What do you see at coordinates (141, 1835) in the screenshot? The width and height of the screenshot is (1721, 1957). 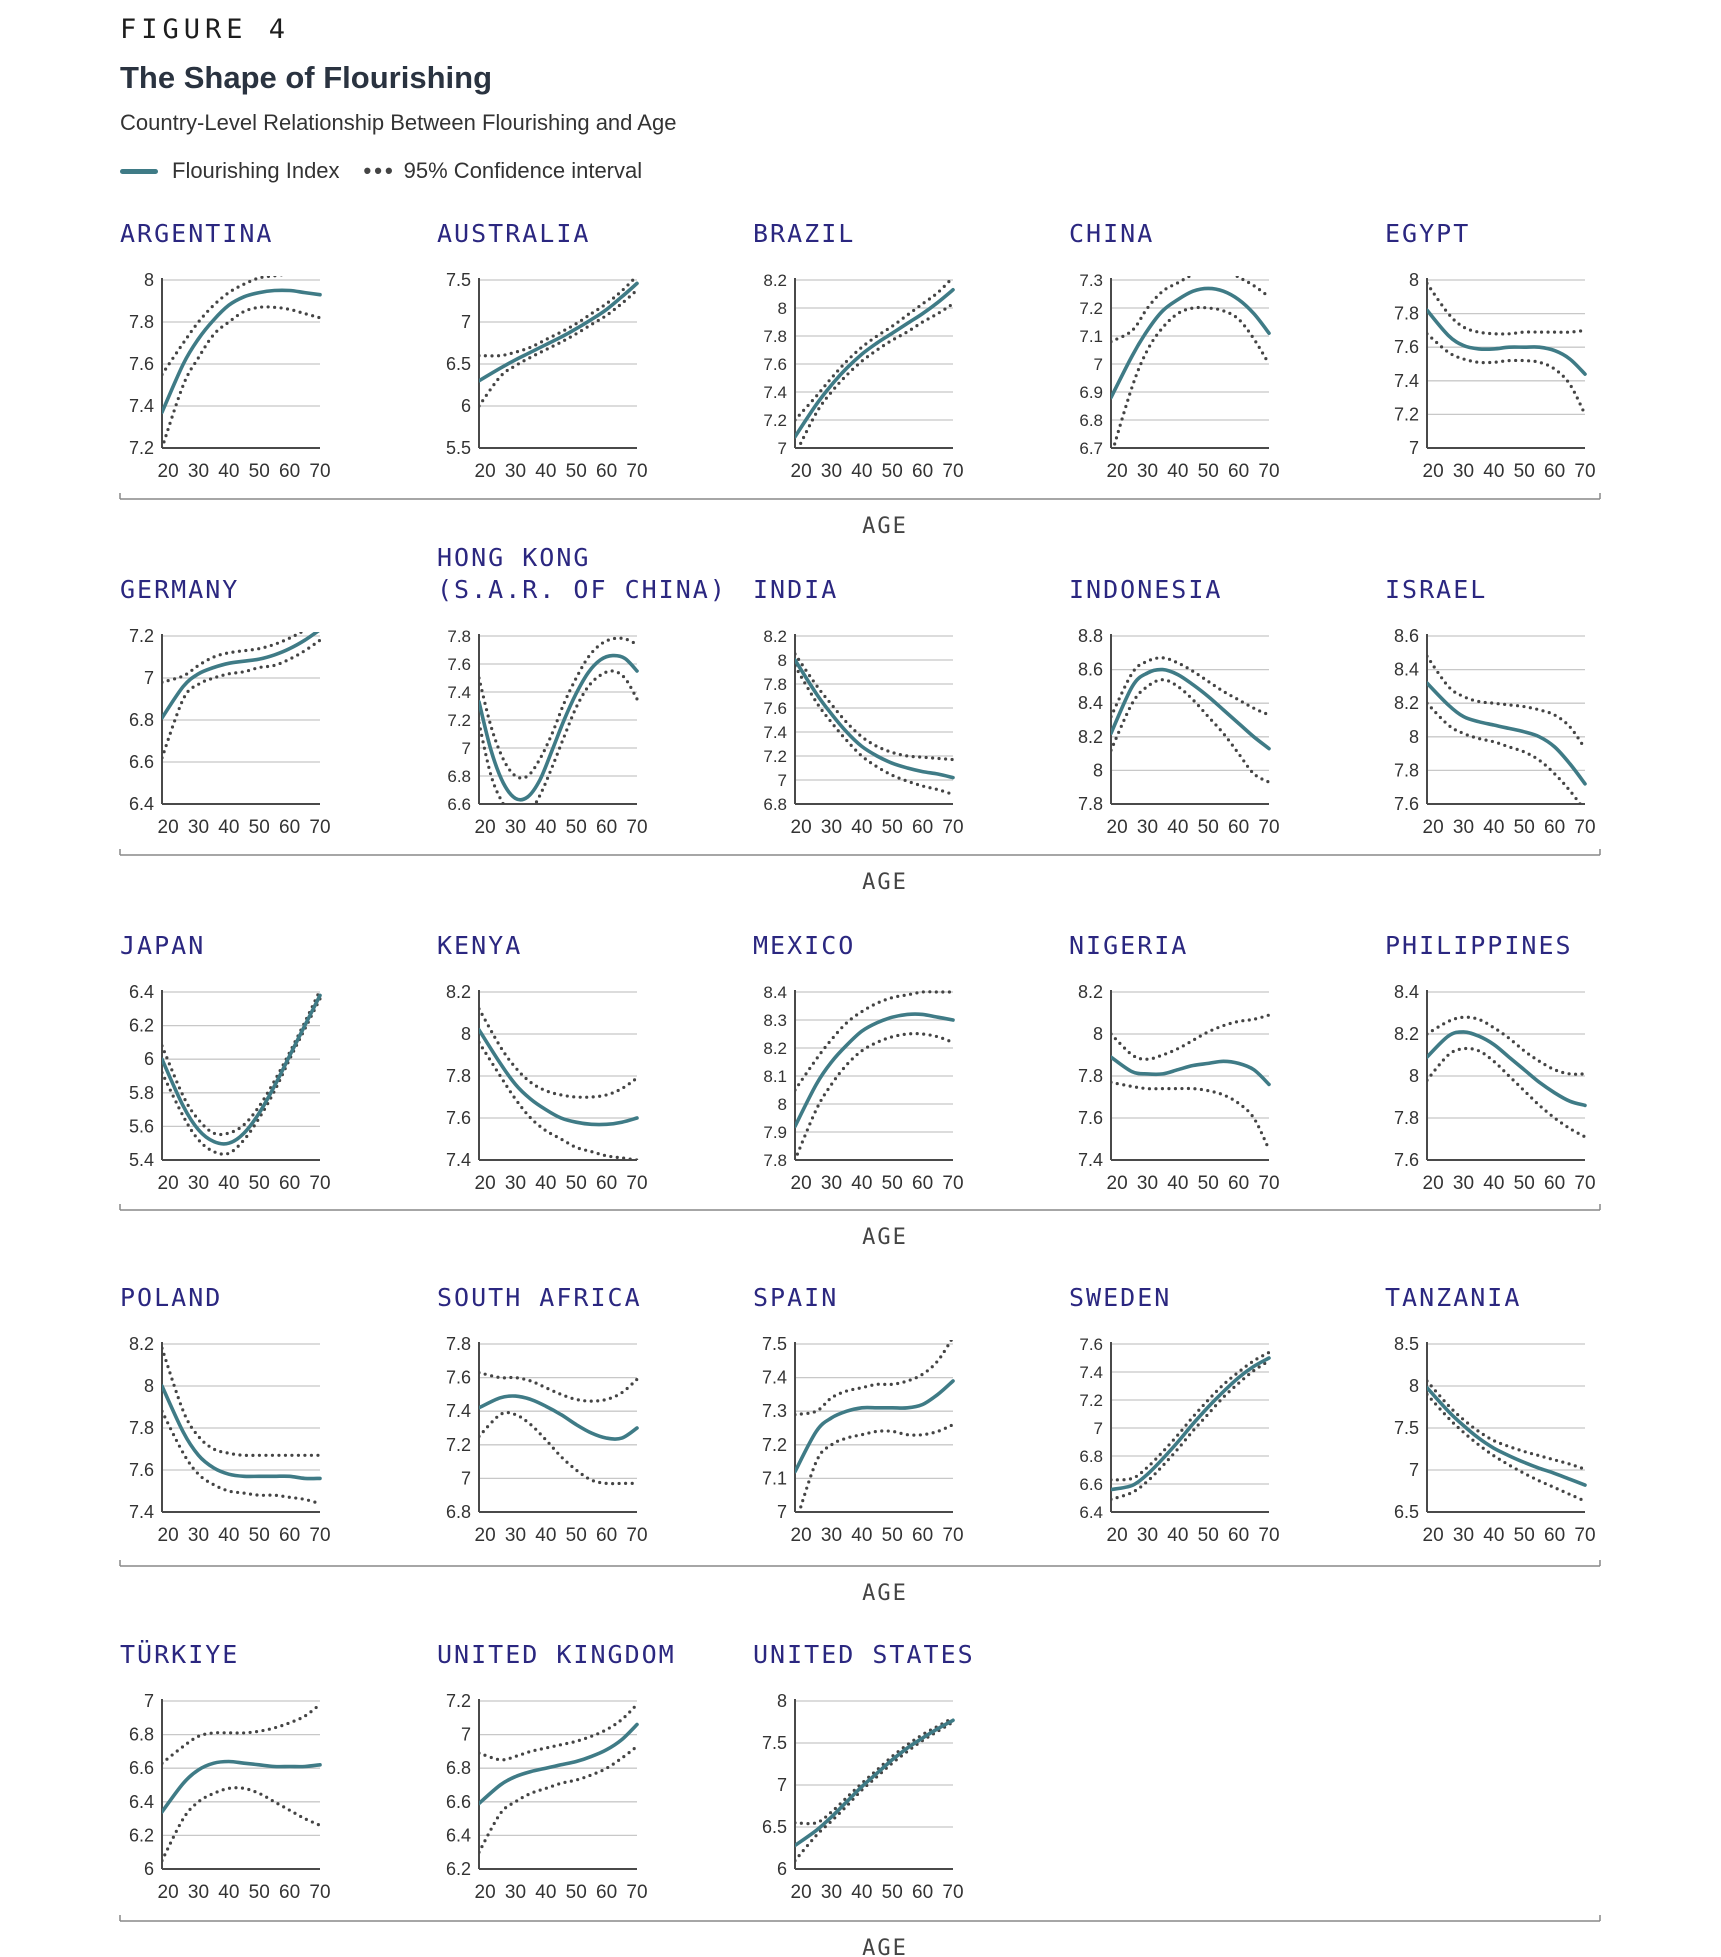 I see `y-tick-label: 6.2` at bounding box center [141, 1835].